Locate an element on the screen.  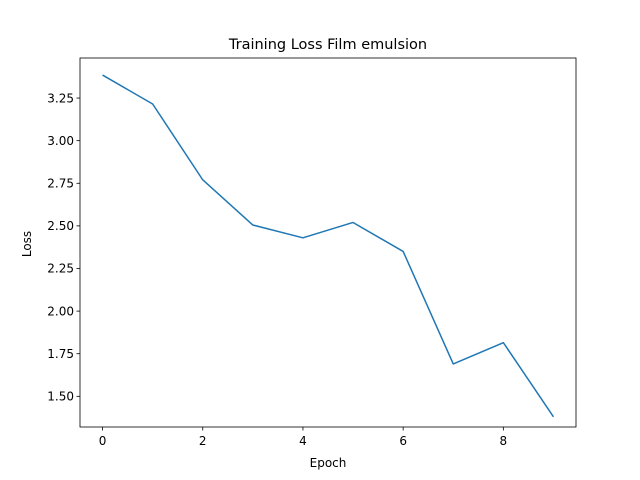
y-tick-label: 2.25 is located at coordinates (60, 269).